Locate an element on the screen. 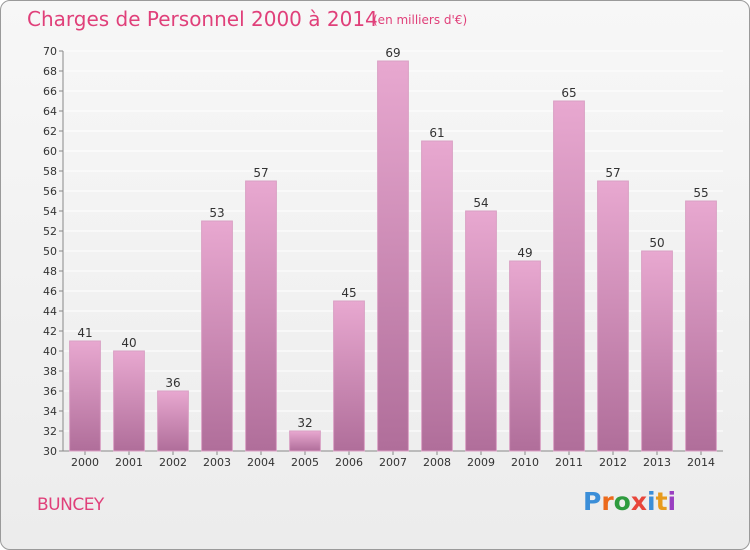 The width and height of the screenshot is (750, 550). bar-2013 is located at coordinates (657, 351).